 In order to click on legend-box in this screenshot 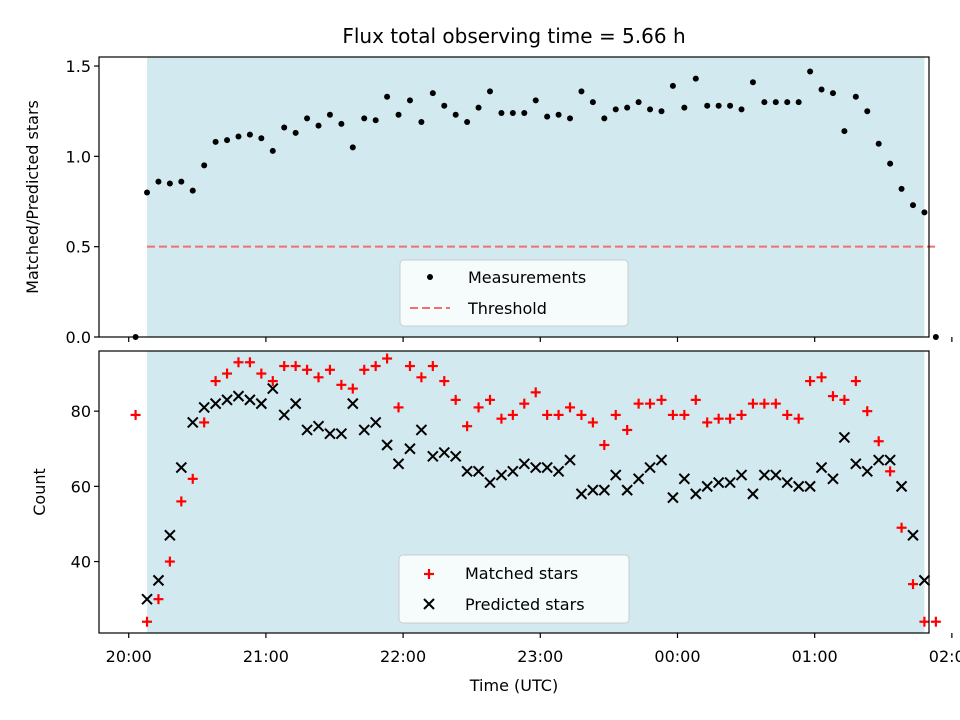, I will do `click(514, 293)`.